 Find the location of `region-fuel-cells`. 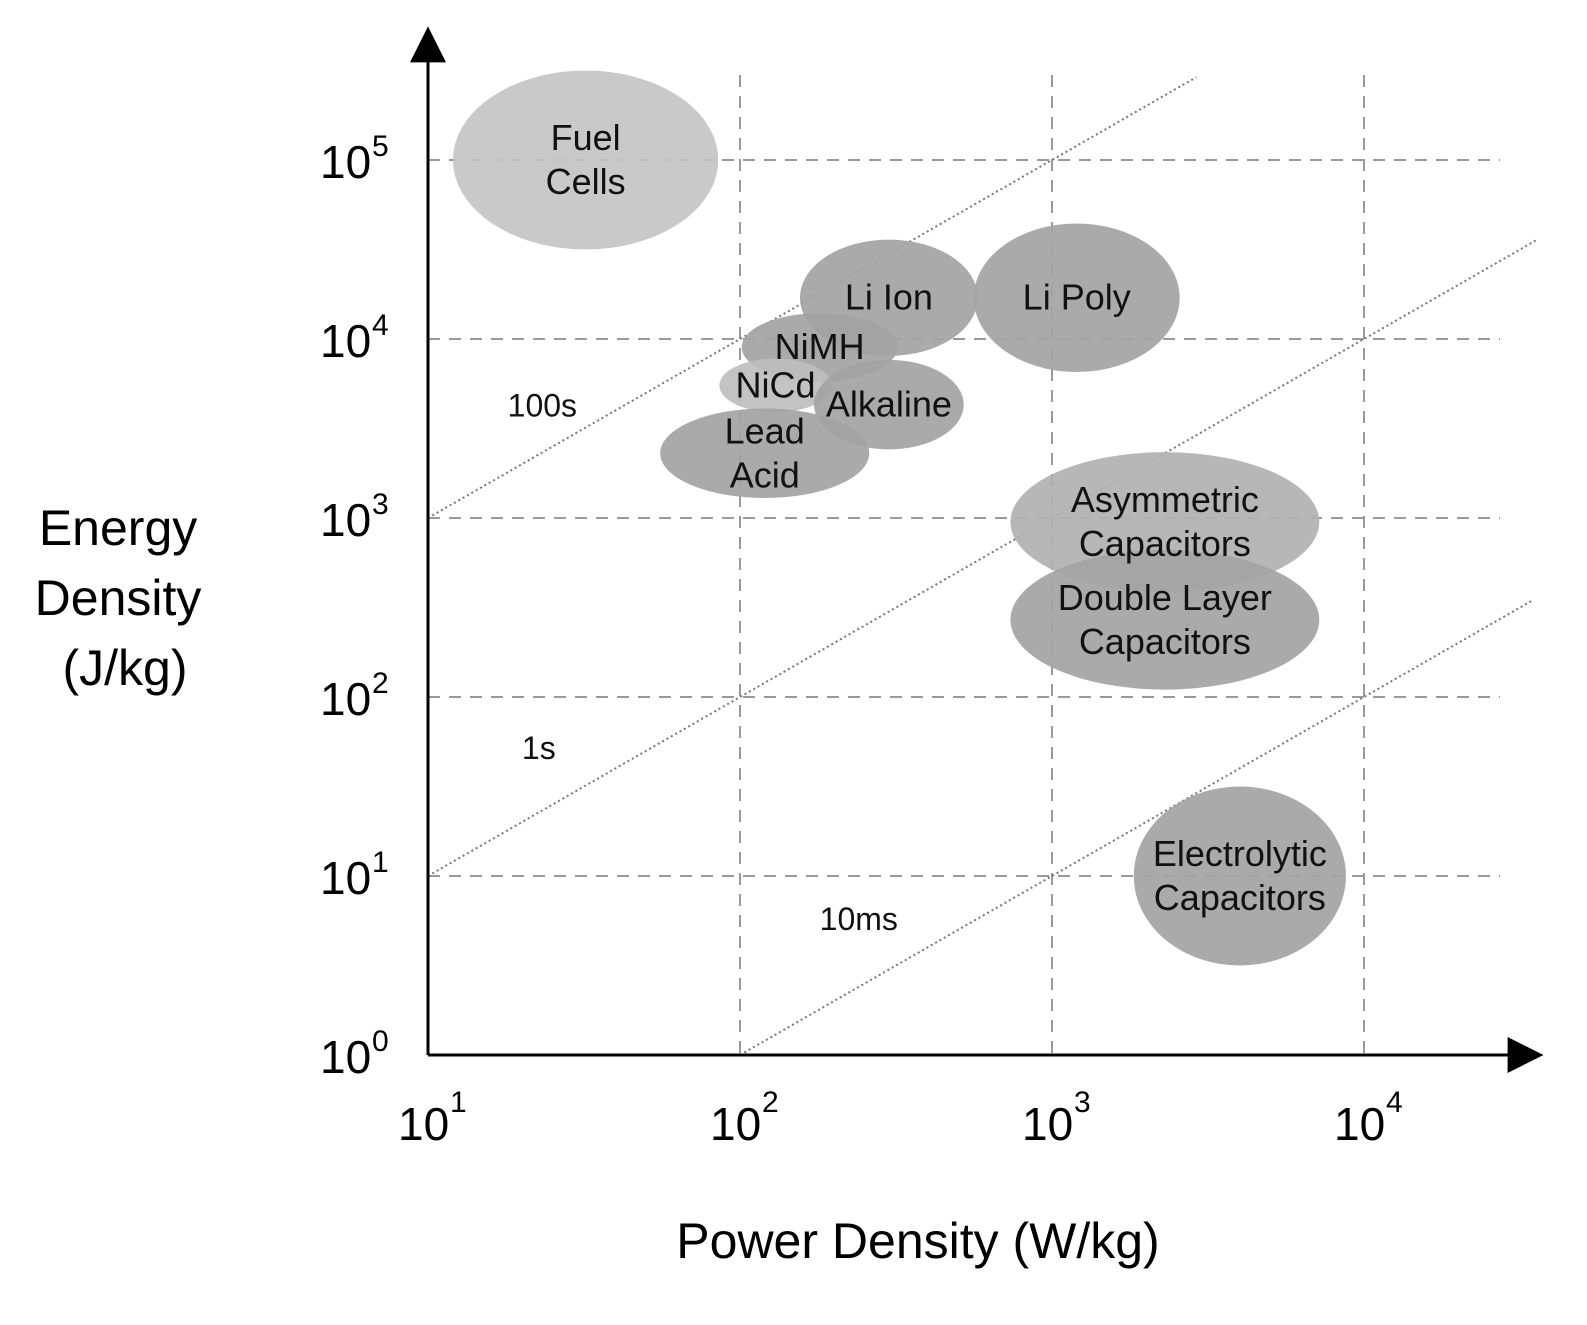

region-fuel-cells is located at coordinates (586, 160).